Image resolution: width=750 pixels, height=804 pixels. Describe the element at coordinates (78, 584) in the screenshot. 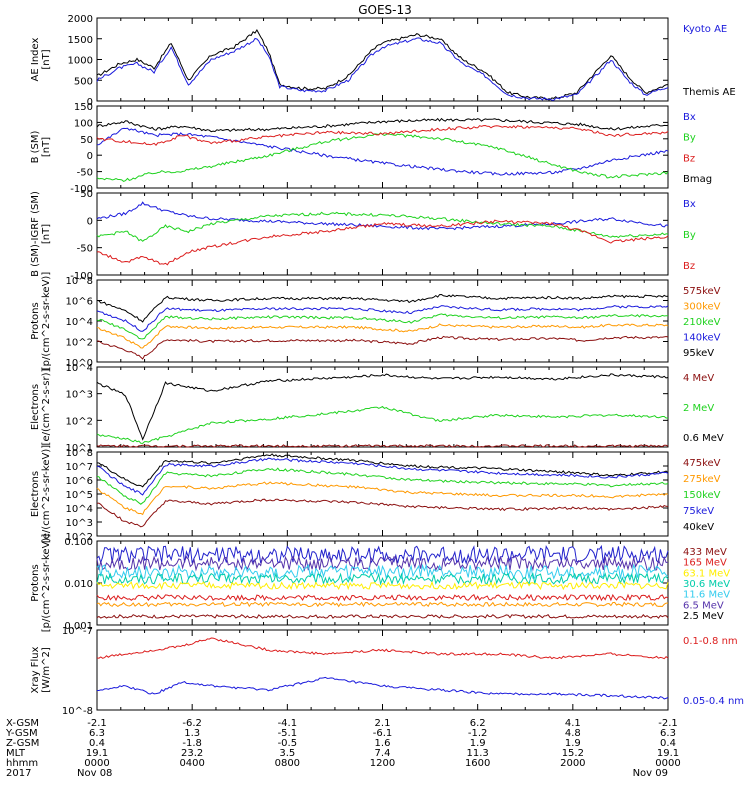

I see `y-tick-label: 0.010` at that location.